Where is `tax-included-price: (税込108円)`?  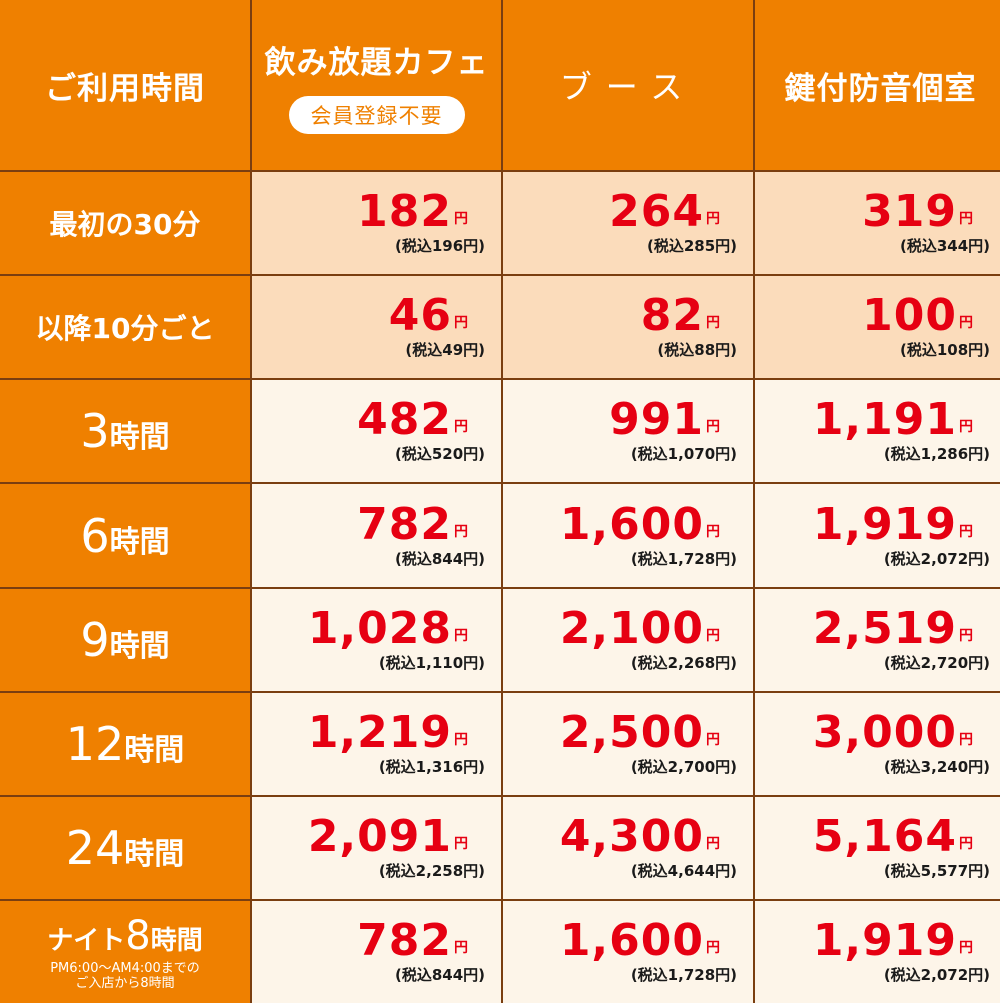
tax-included-price: (税込108円) is located at coordinates (944, 350).